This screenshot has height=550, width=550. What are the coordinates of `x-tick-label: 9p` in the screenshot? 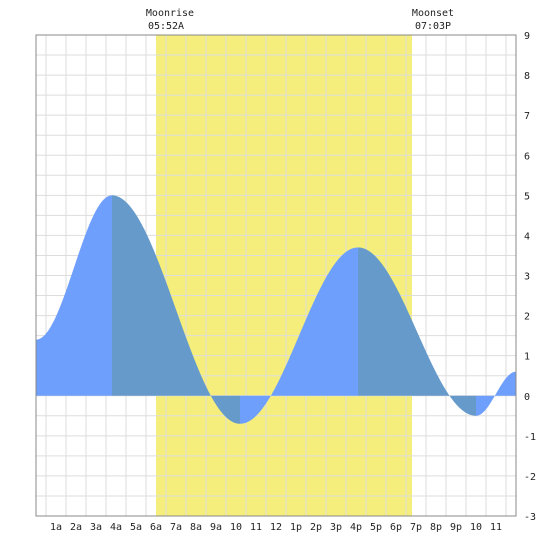 It's located at (456, 527).